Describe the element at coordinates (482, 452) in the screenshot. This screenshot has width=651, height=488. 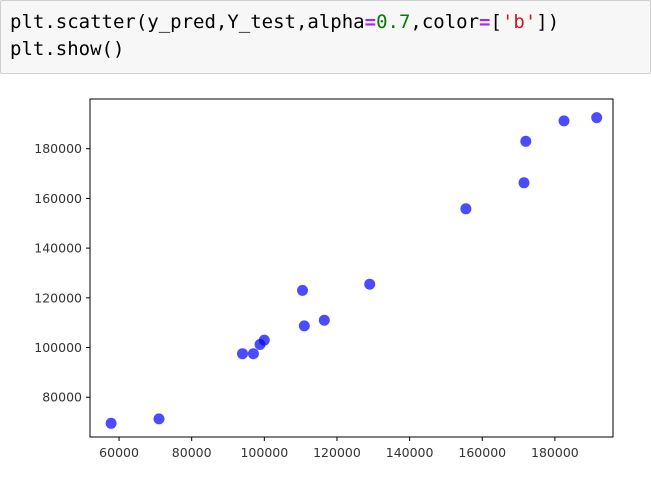
I see `x-tick-label: 160000` at that location.